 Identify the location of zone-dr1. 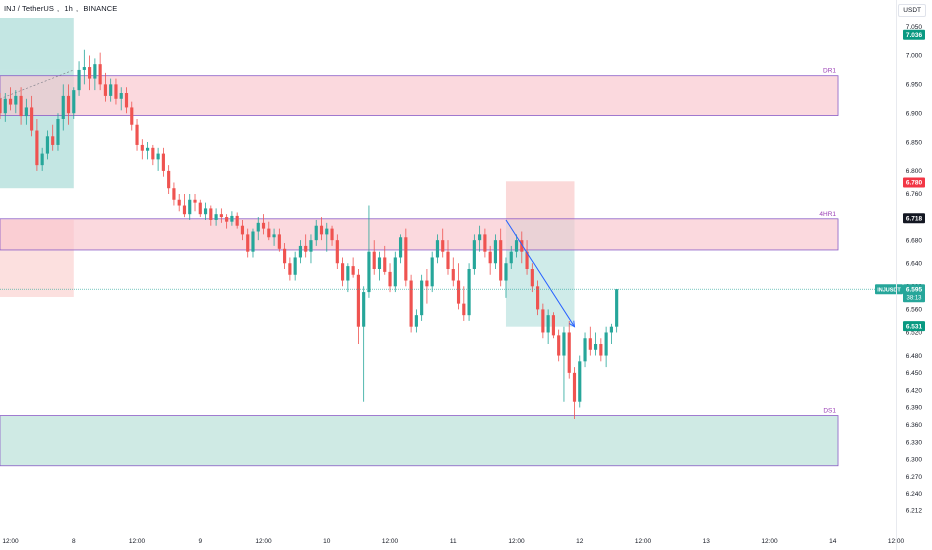
(419, 95).